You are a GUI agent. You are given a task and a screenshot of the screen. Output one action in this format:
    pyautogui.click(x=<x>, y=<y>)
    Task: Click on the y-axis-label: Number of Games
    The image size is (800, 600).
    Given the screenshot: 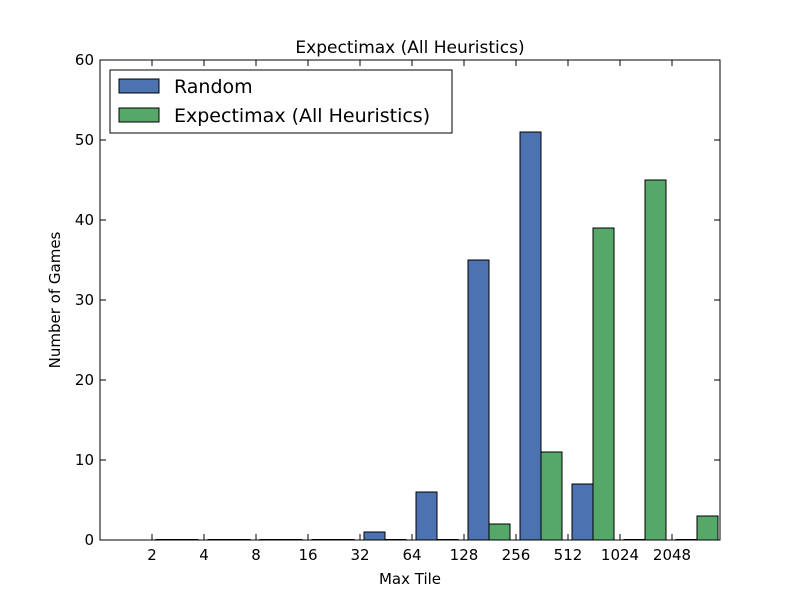 What is the action you would take?
    pyautogui.click(x=55, y=299)
    